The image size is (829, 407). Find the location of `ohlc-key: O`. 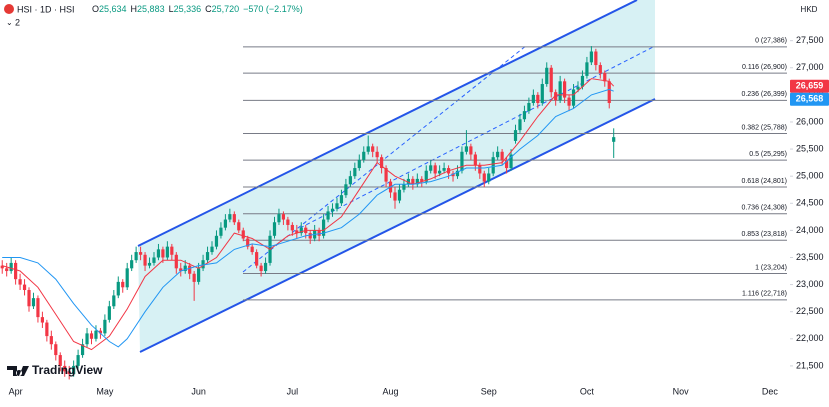

ohlc-key: O is located at coordinates (95, 9).